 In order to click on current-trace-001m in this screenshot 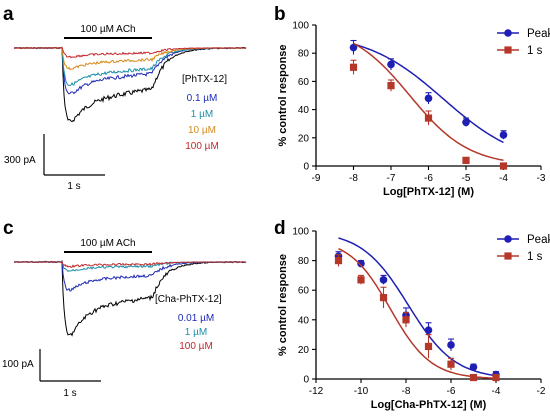, I will do `click(130, 275)`.